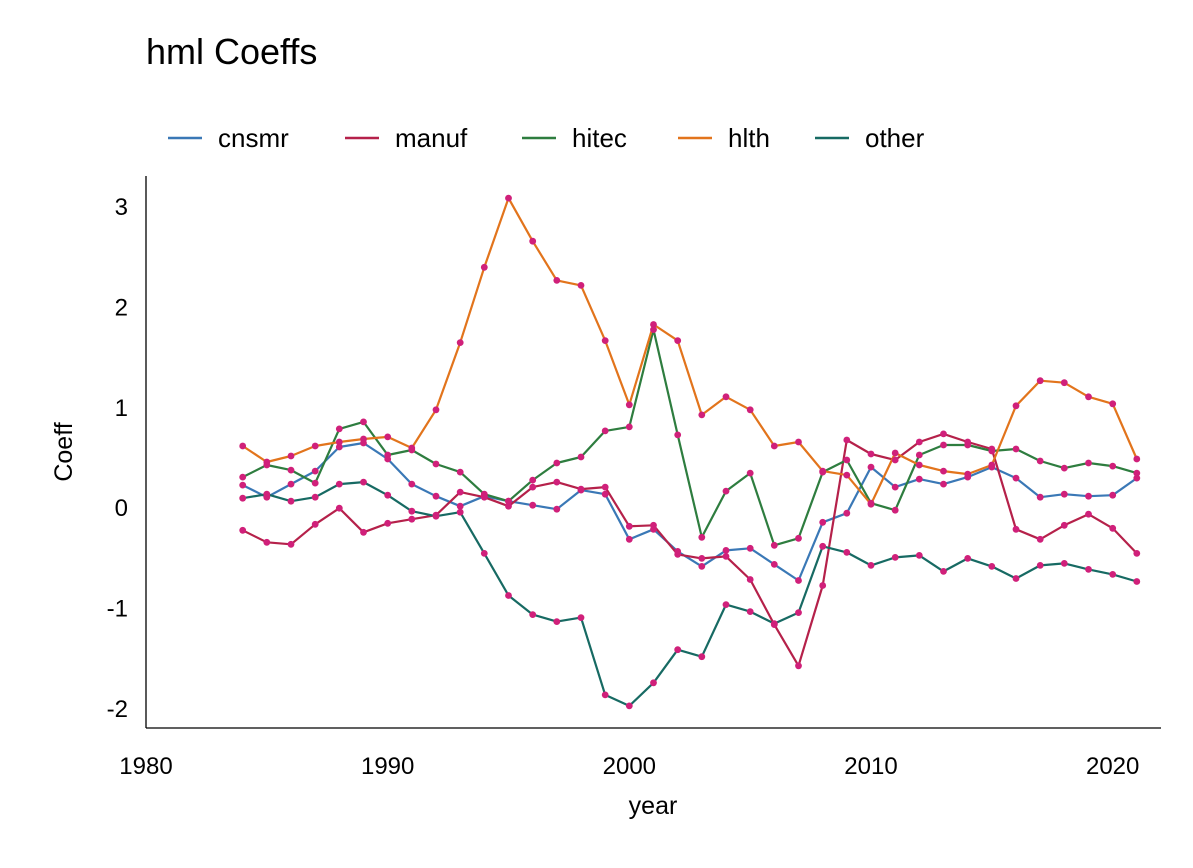 The height and width of the screenshot is (868, 1193). Describe the element at coordinates (117, 458) in the screenshot. I see `y-ticks: 3 2 1 0 -1 -2` at that location.